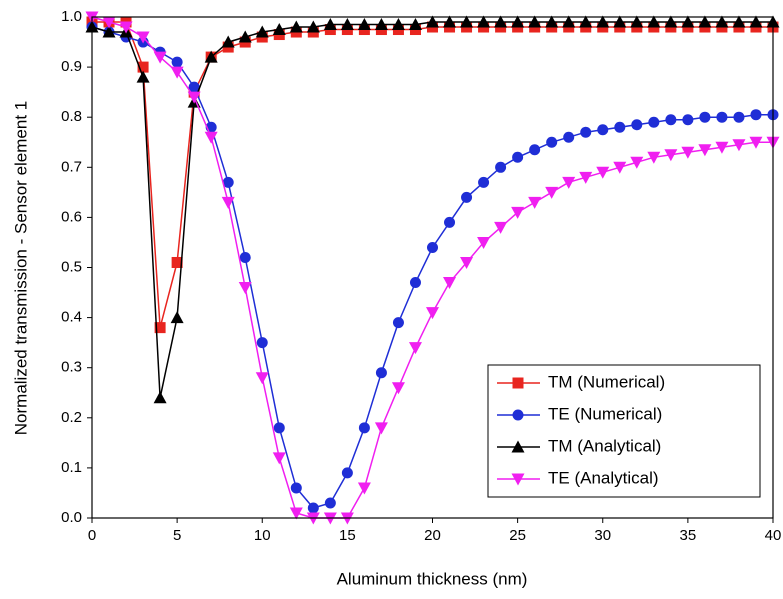 This screenshot has height=599, width=783. What do you see at coordinates (71, 417) in the screenshot?
I see `y-tick-label: 0.2` at bounding box center [71, 417].